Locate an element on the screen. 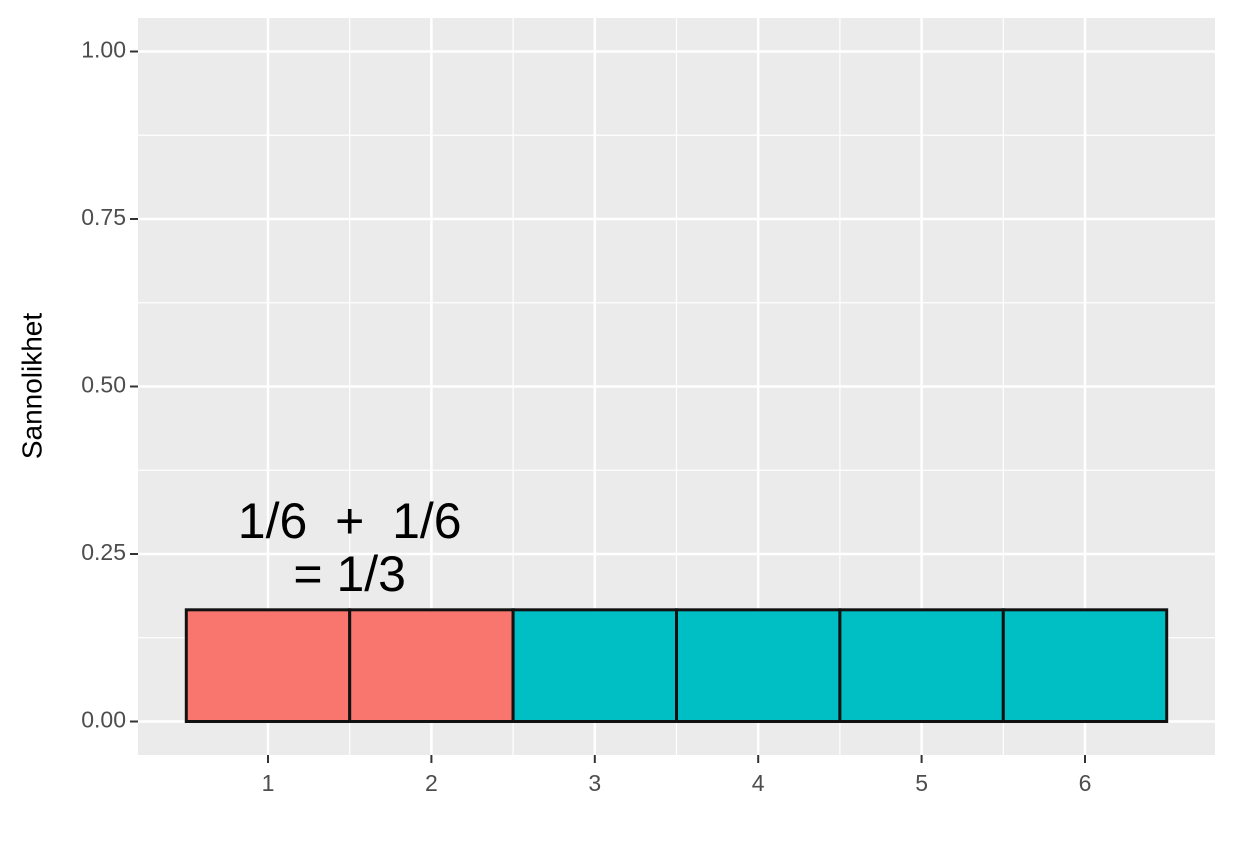  x-tick-label: 3 is located at coordinates (594, 783).